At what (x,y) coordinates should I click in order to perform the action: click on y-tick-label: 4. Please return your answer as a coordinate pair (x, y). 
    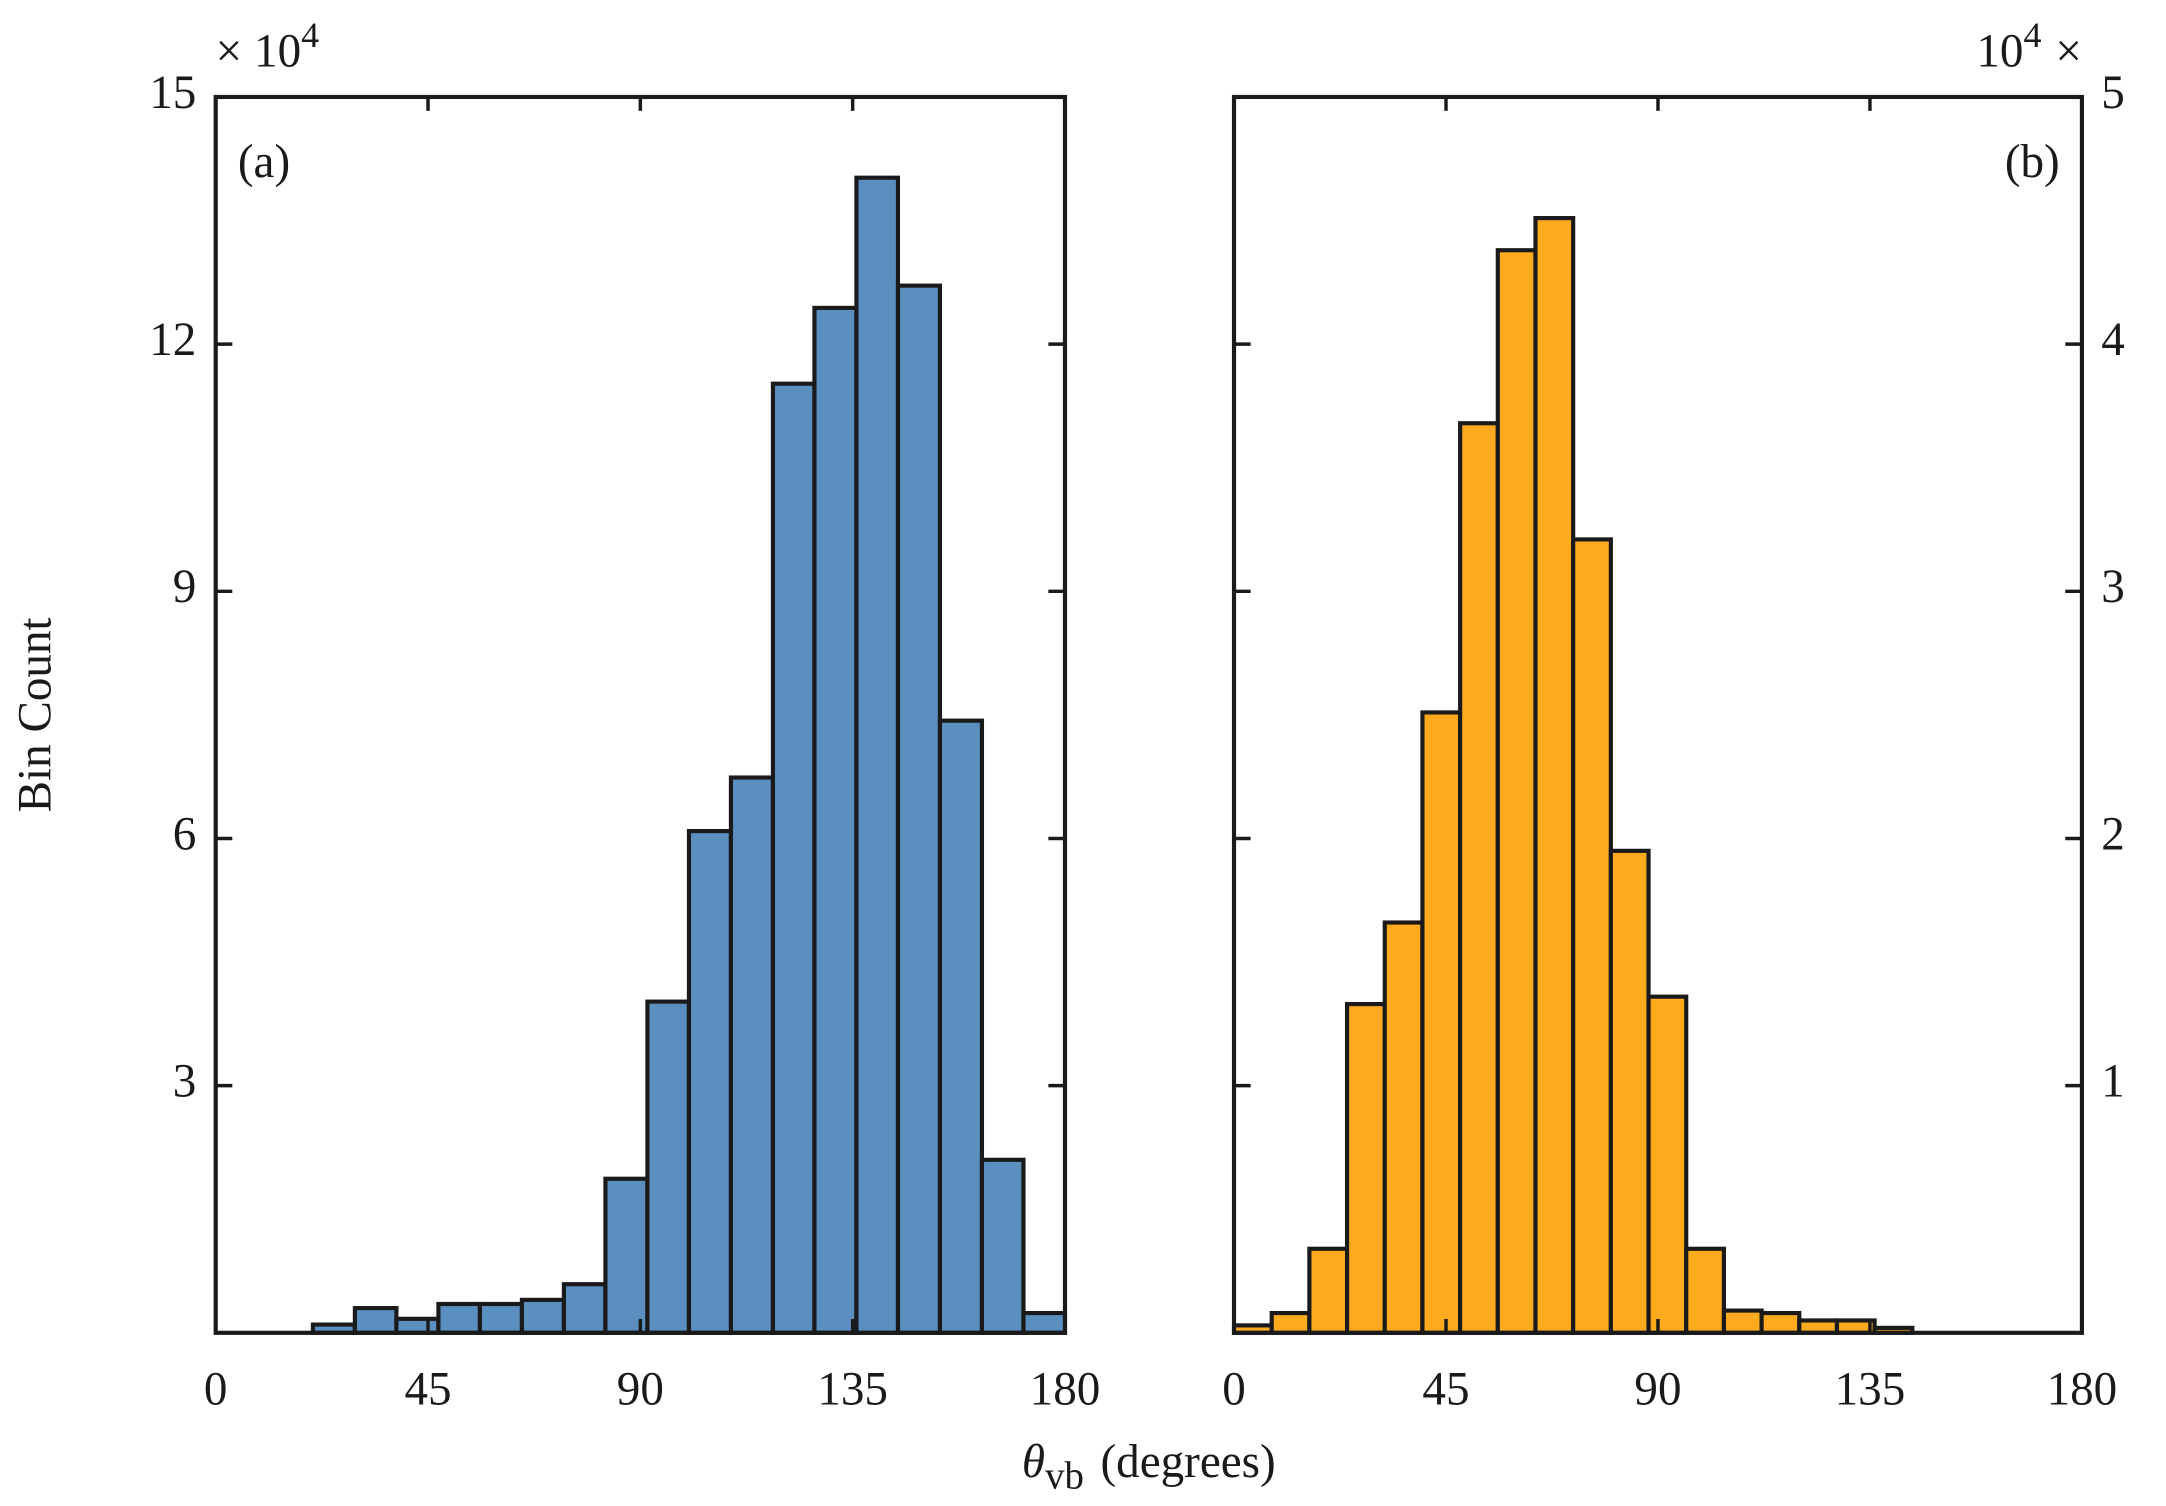
    Looking at the image, I should click on (2113, 340).